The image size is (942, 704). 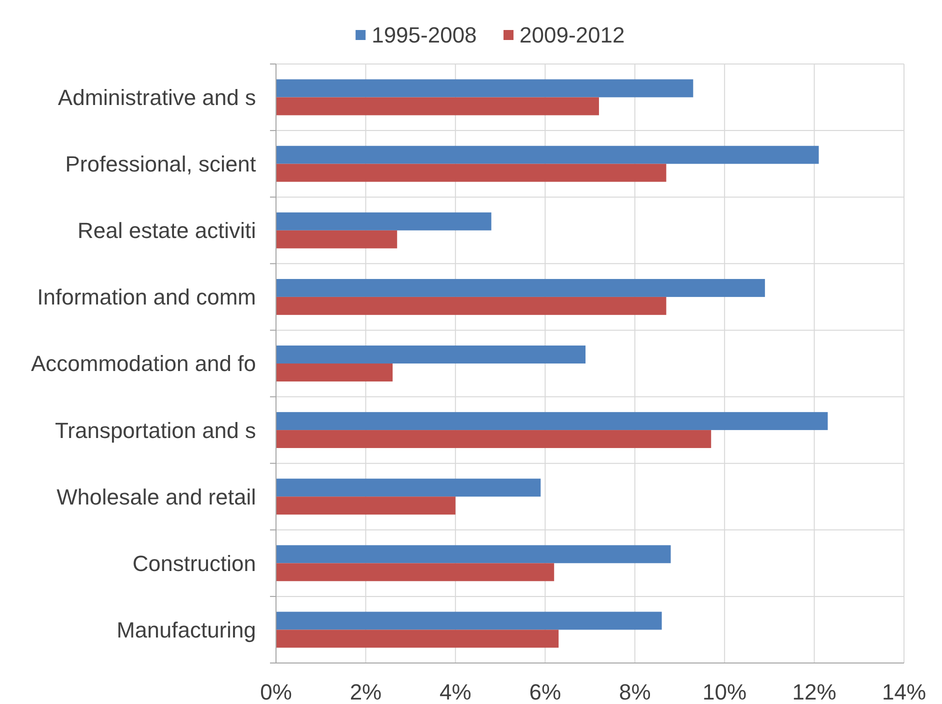 What do you see at coordinates (634, 692) in the screenshot?
I see `x-tick-label: 8%` at bounding box center [634, 692].